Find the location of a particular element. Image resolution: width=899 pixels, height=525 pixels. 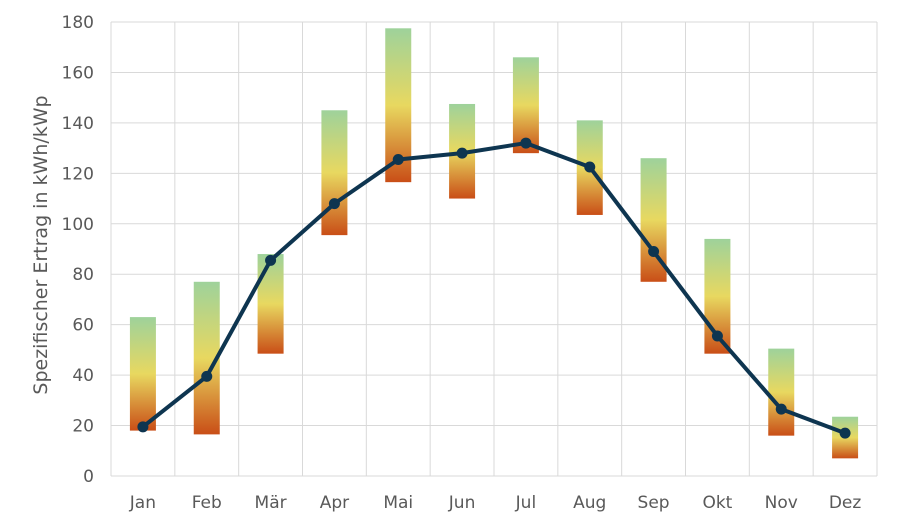

y-tick-label: 0 is located at coordinates (88, 477).